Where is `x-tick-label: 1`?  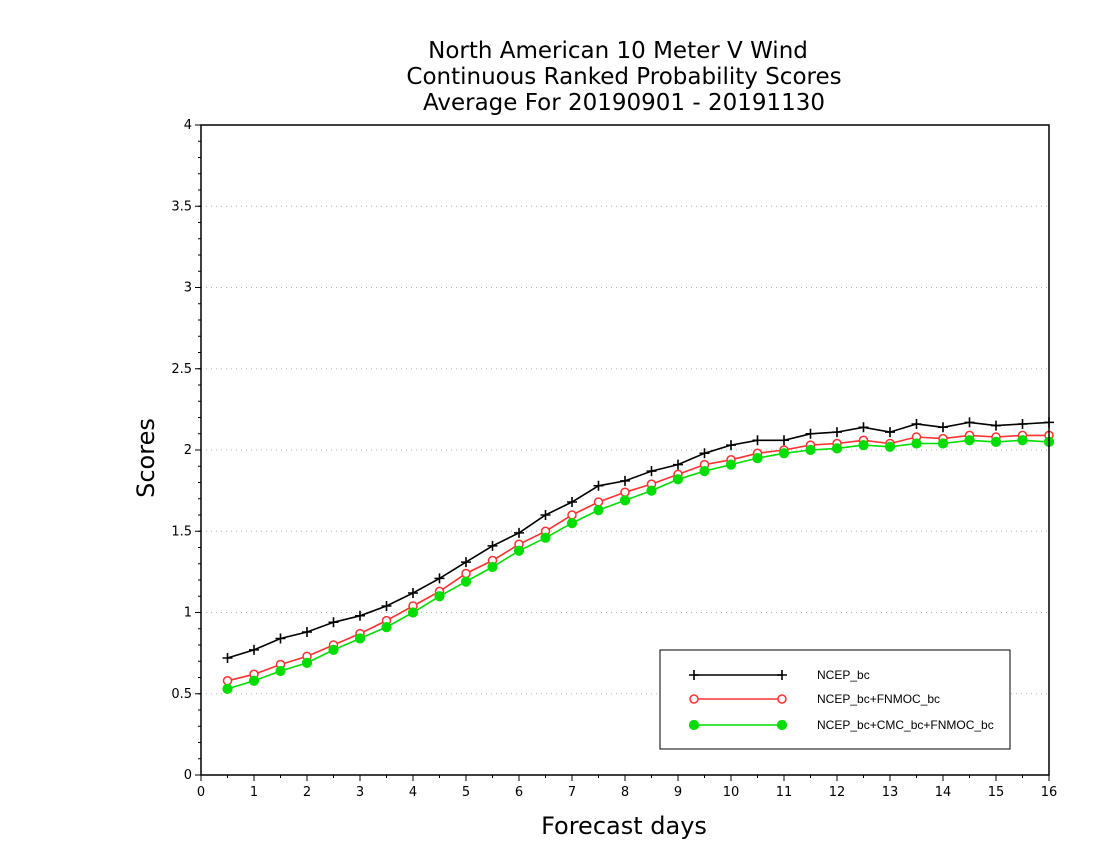 x-tick-label: 1 is located at coordinates (254, 792).